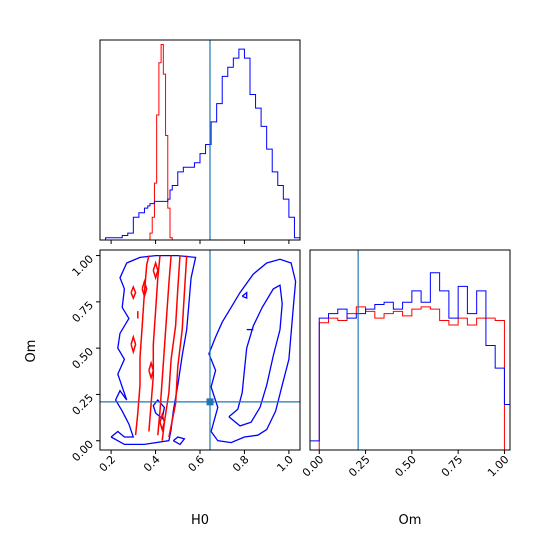 The width and height of the screenshot is (550, 550). What do you see at coordinates (83, 451) in the screenshot?
I see `contour-y-tick-label: 0.00` at bounding box center [83, 451].